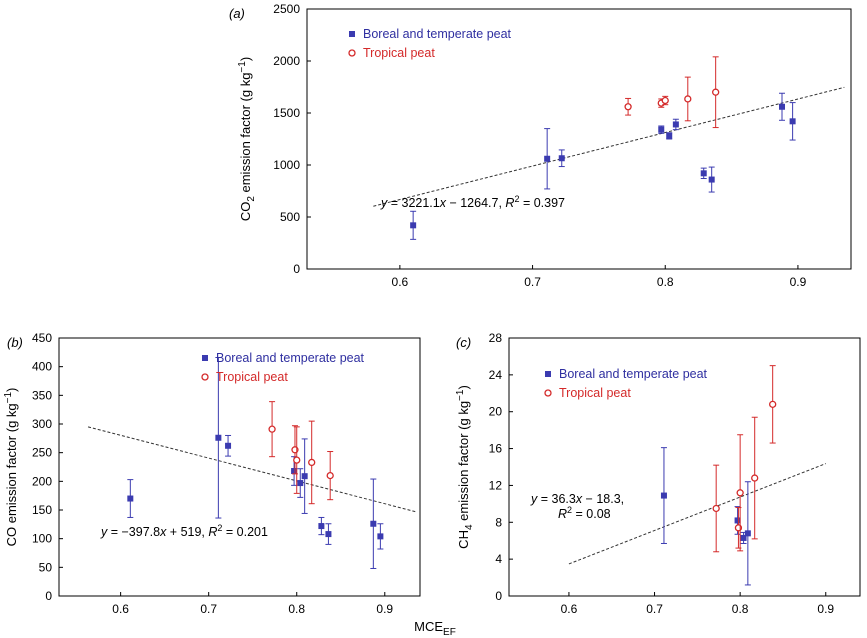  I want to click on y-tick-label: 1000, so click(286, 165).